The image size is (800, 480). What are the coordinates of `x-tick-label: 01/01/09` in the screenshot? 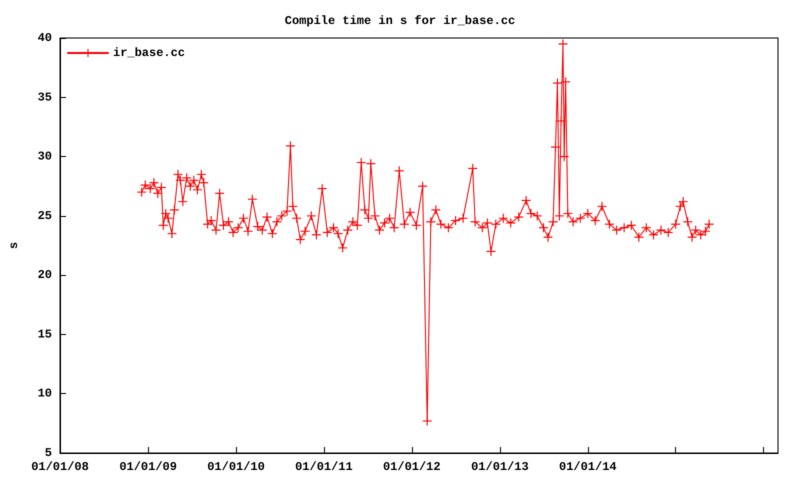 It's located at (148, 467).